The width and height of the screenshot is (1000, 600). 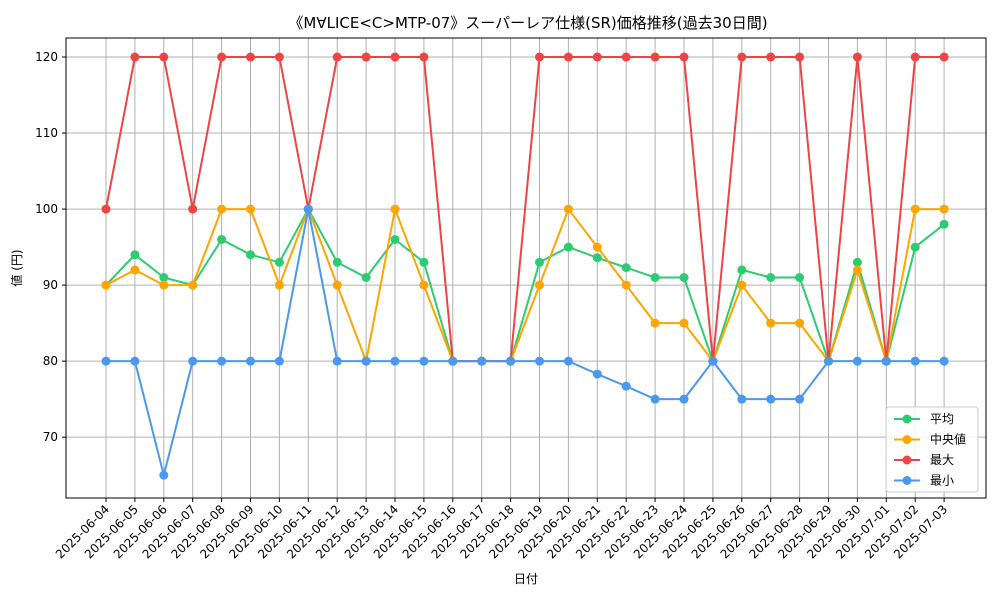 What do you see at coordinates (46, 133) in the screenshot?
I see `y-tick-label: 110` at bounding box center [46, 133].